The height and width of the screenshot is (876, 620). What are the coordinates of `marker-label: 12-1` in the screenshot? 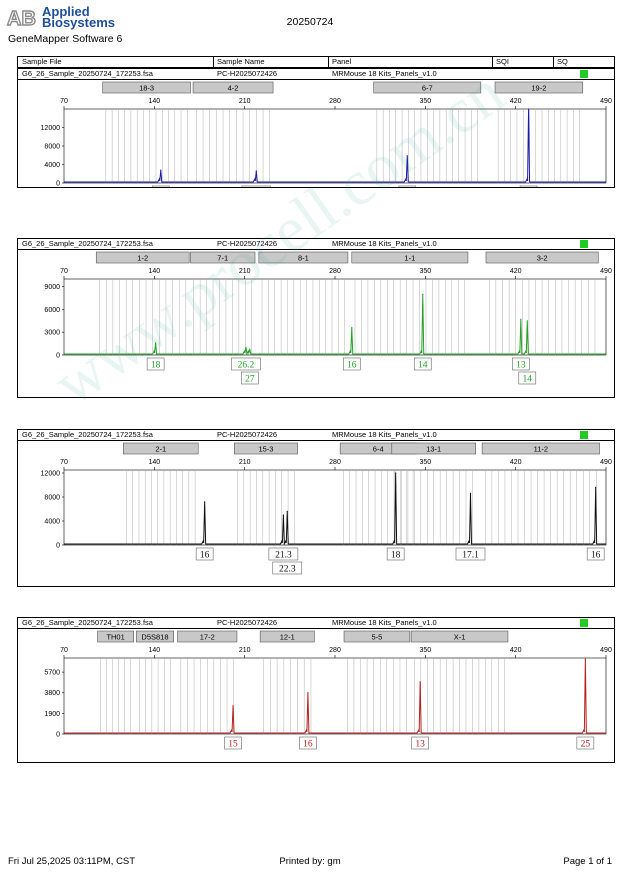 It's located at (287, 637).